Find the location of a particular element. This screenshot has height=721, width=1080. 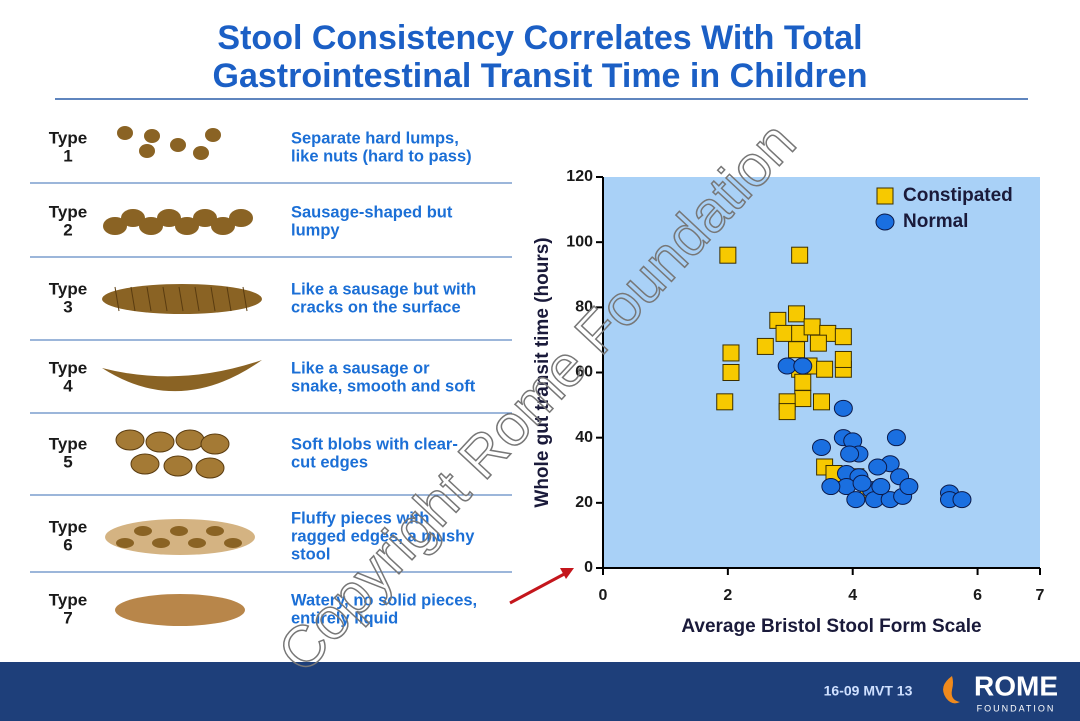

legend-label: Constipated is located at coordinates (958, 195).